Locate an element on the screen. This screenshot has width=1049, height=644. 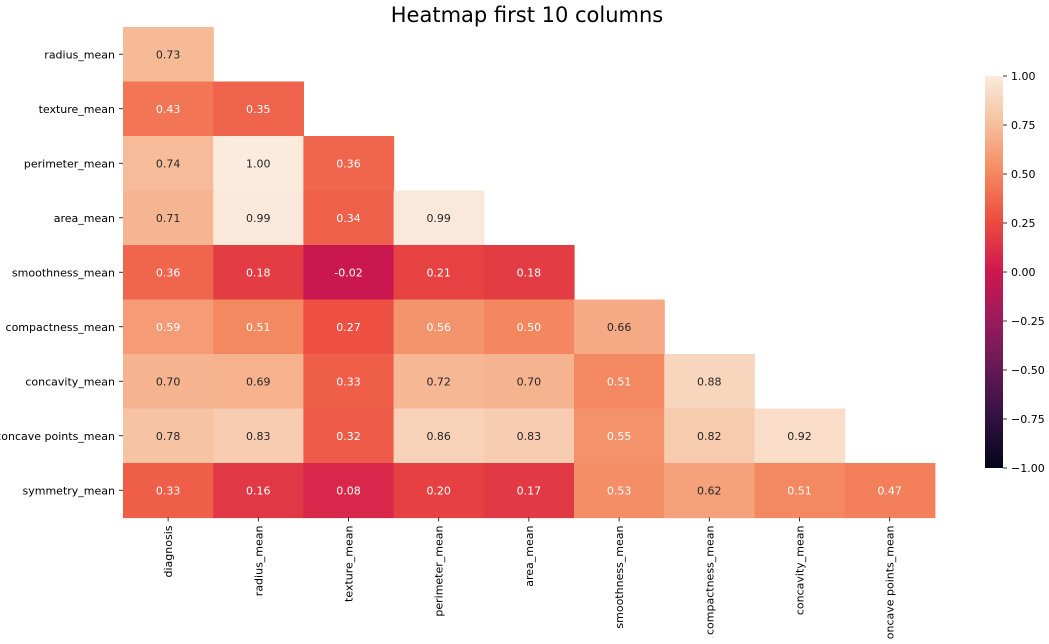
cell-value-label-r6-c5: 0.51 is located at coordinates (619, 381).